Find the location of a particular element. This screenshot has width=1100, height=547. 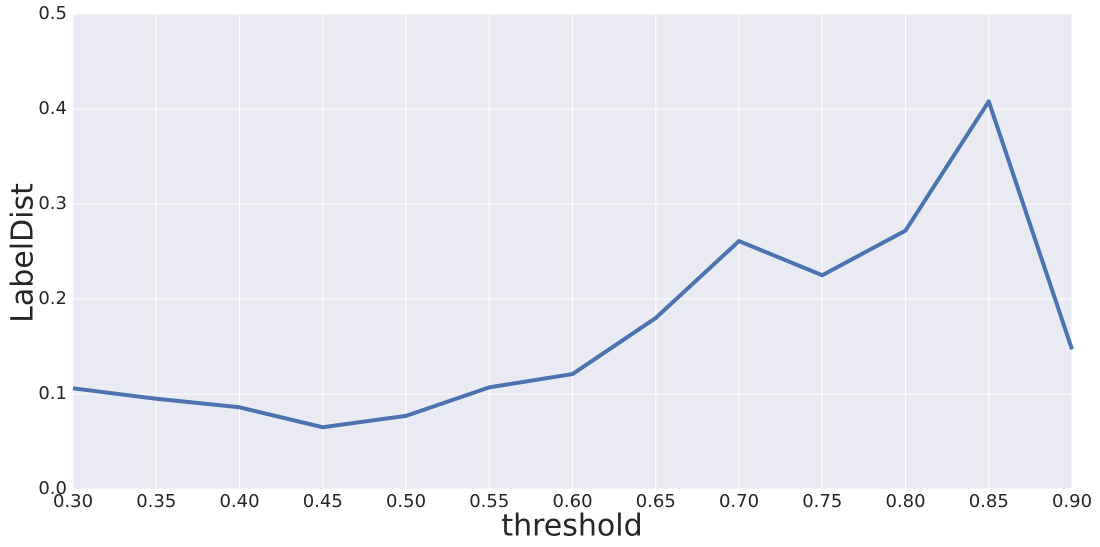

x-axis-label: threshold is located at coordinates (571, 526).